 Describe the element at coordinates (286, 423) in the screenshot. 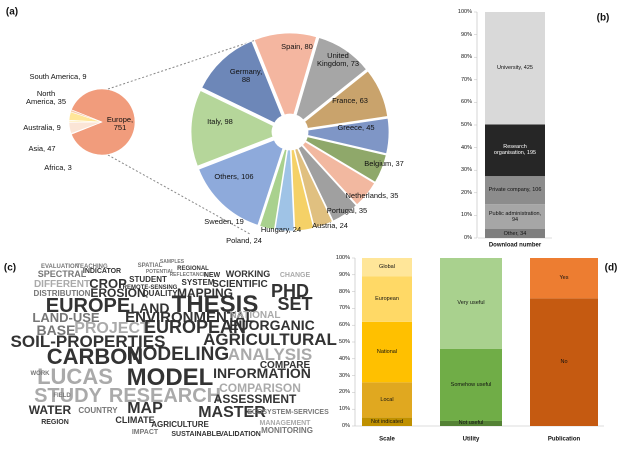

I see `word: MANAGEMENT` at that location.